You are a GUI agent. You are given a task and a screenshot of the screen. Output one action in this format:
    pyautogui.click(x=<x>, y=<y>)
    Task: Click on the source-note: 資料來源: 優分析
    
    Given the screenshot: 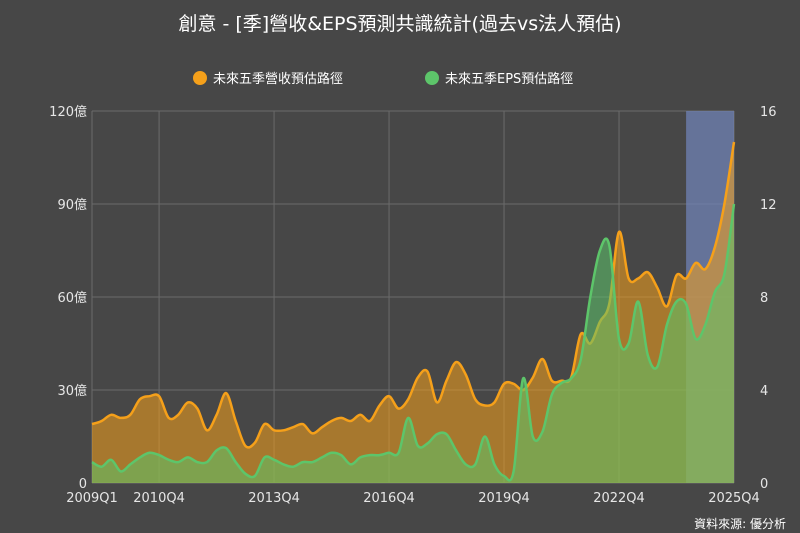 What is the action you would take?
    pyautogui.click(x=740, y=524)
    